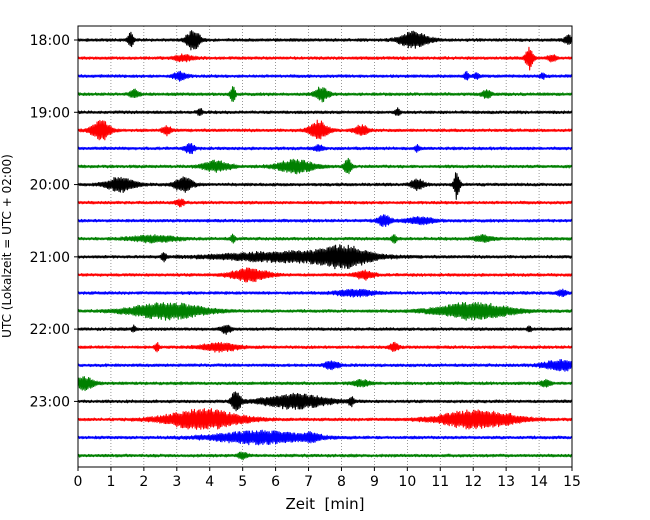  What do you see at coordinates (50, 113) in the screenshot?
I see `y-tick-label: 19:00` at bounding box center [50, 113].